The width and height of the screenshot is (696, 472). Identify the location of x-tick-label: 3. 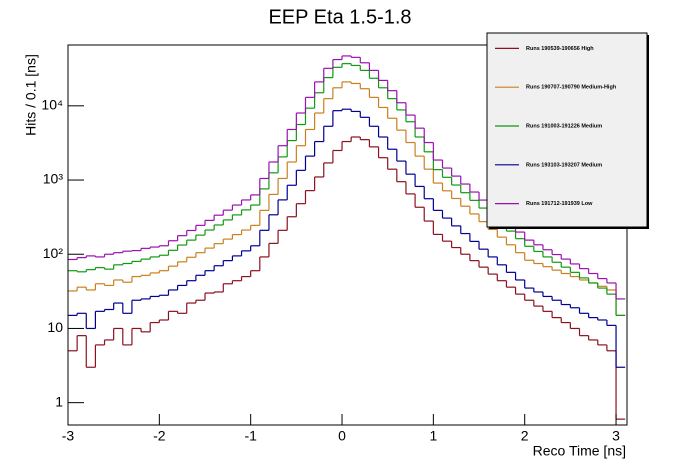
(616, 436).